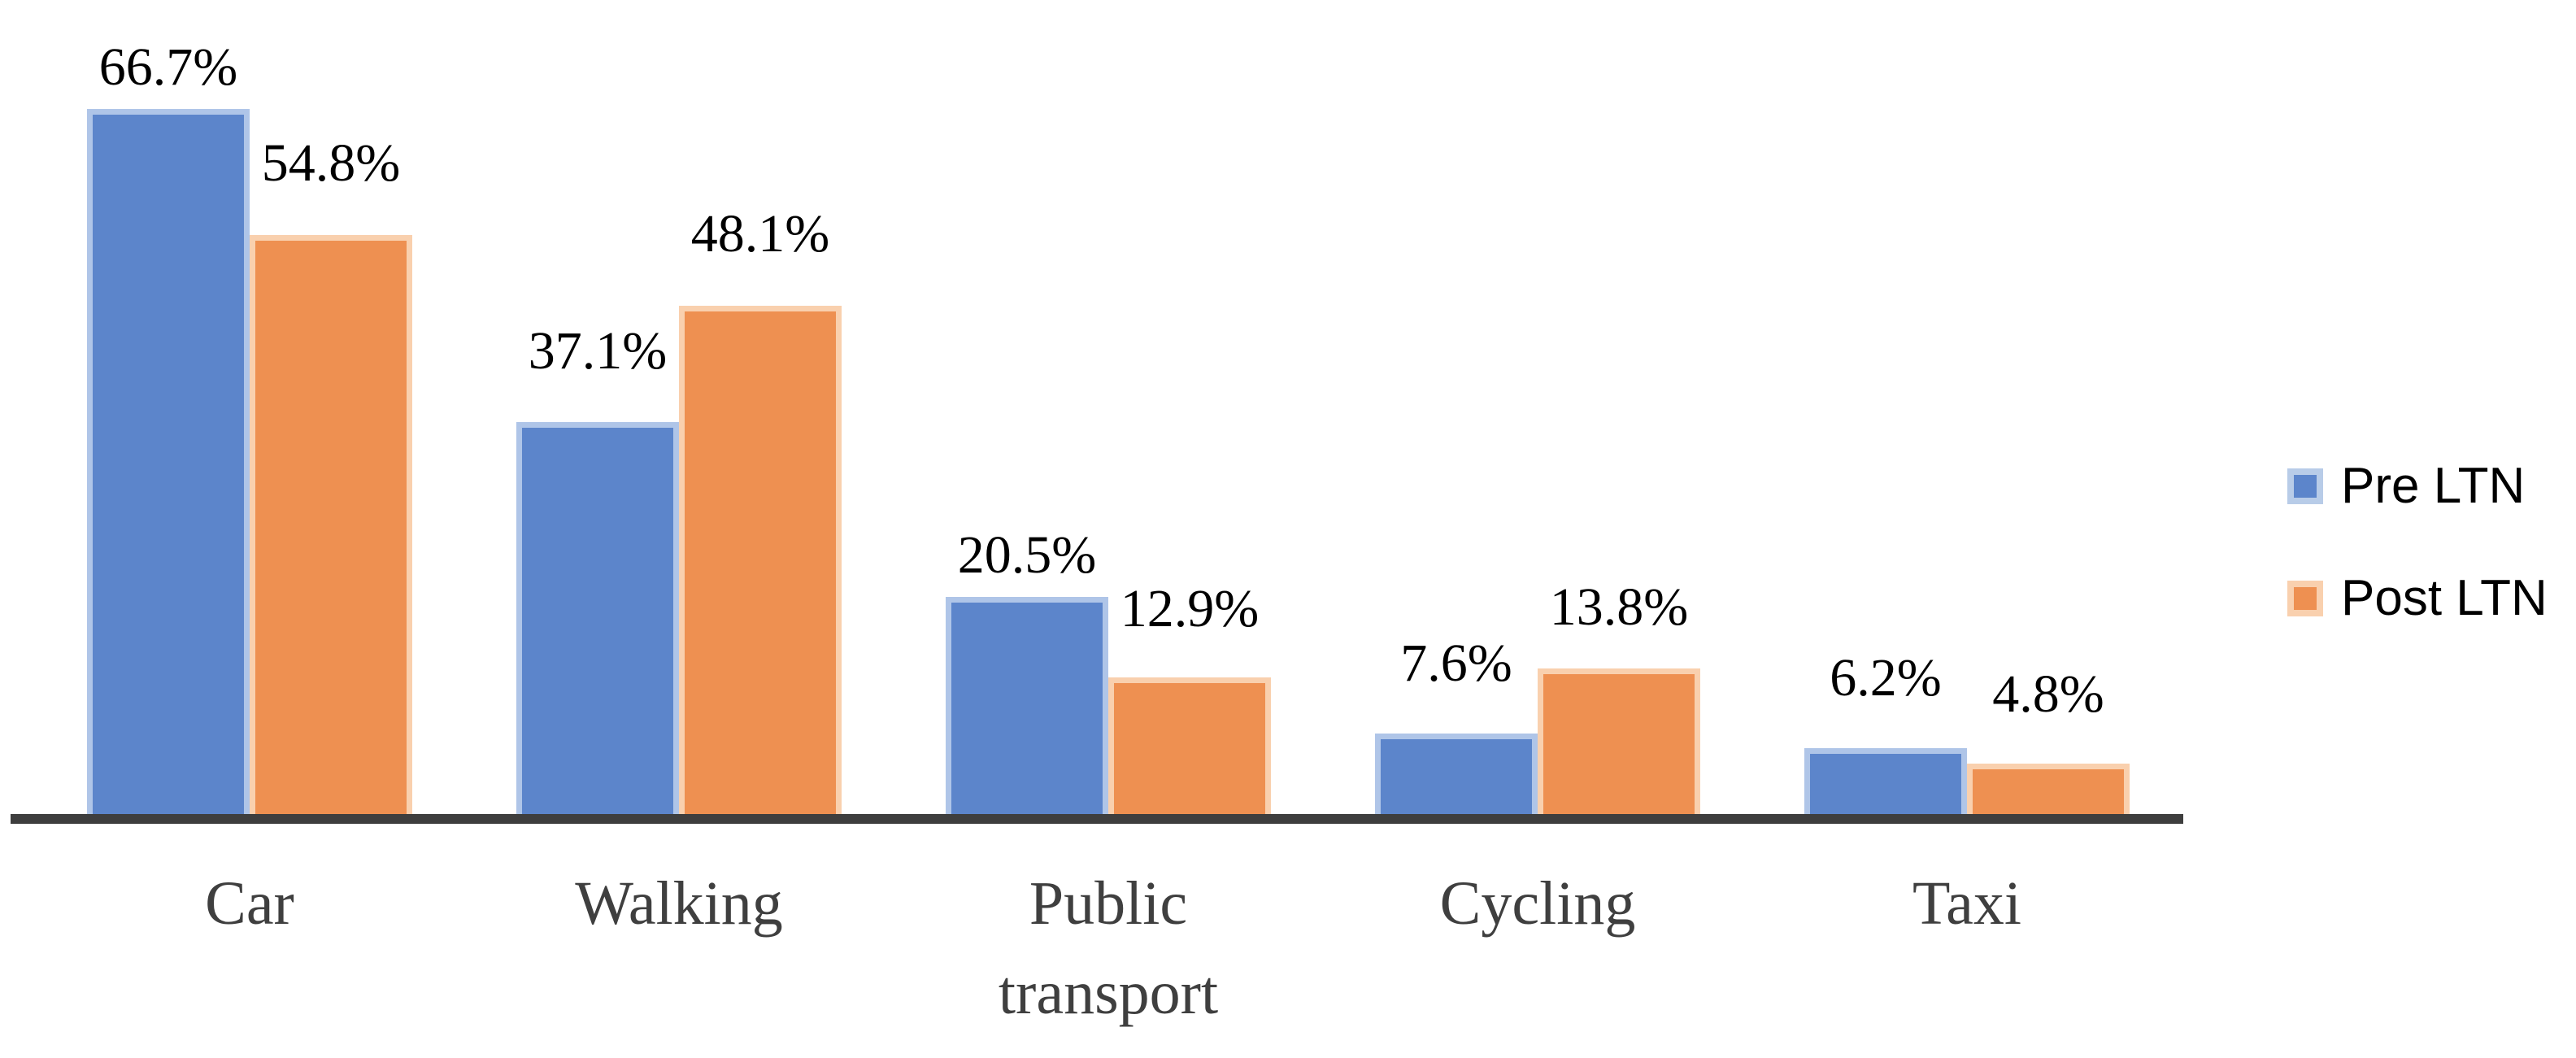 This screenshot has width=2576, height=1058. Describe the element at coordinates (2444, 598) in the screenshot. I see `legend-label-post-ltn: Post LTN` at that location.